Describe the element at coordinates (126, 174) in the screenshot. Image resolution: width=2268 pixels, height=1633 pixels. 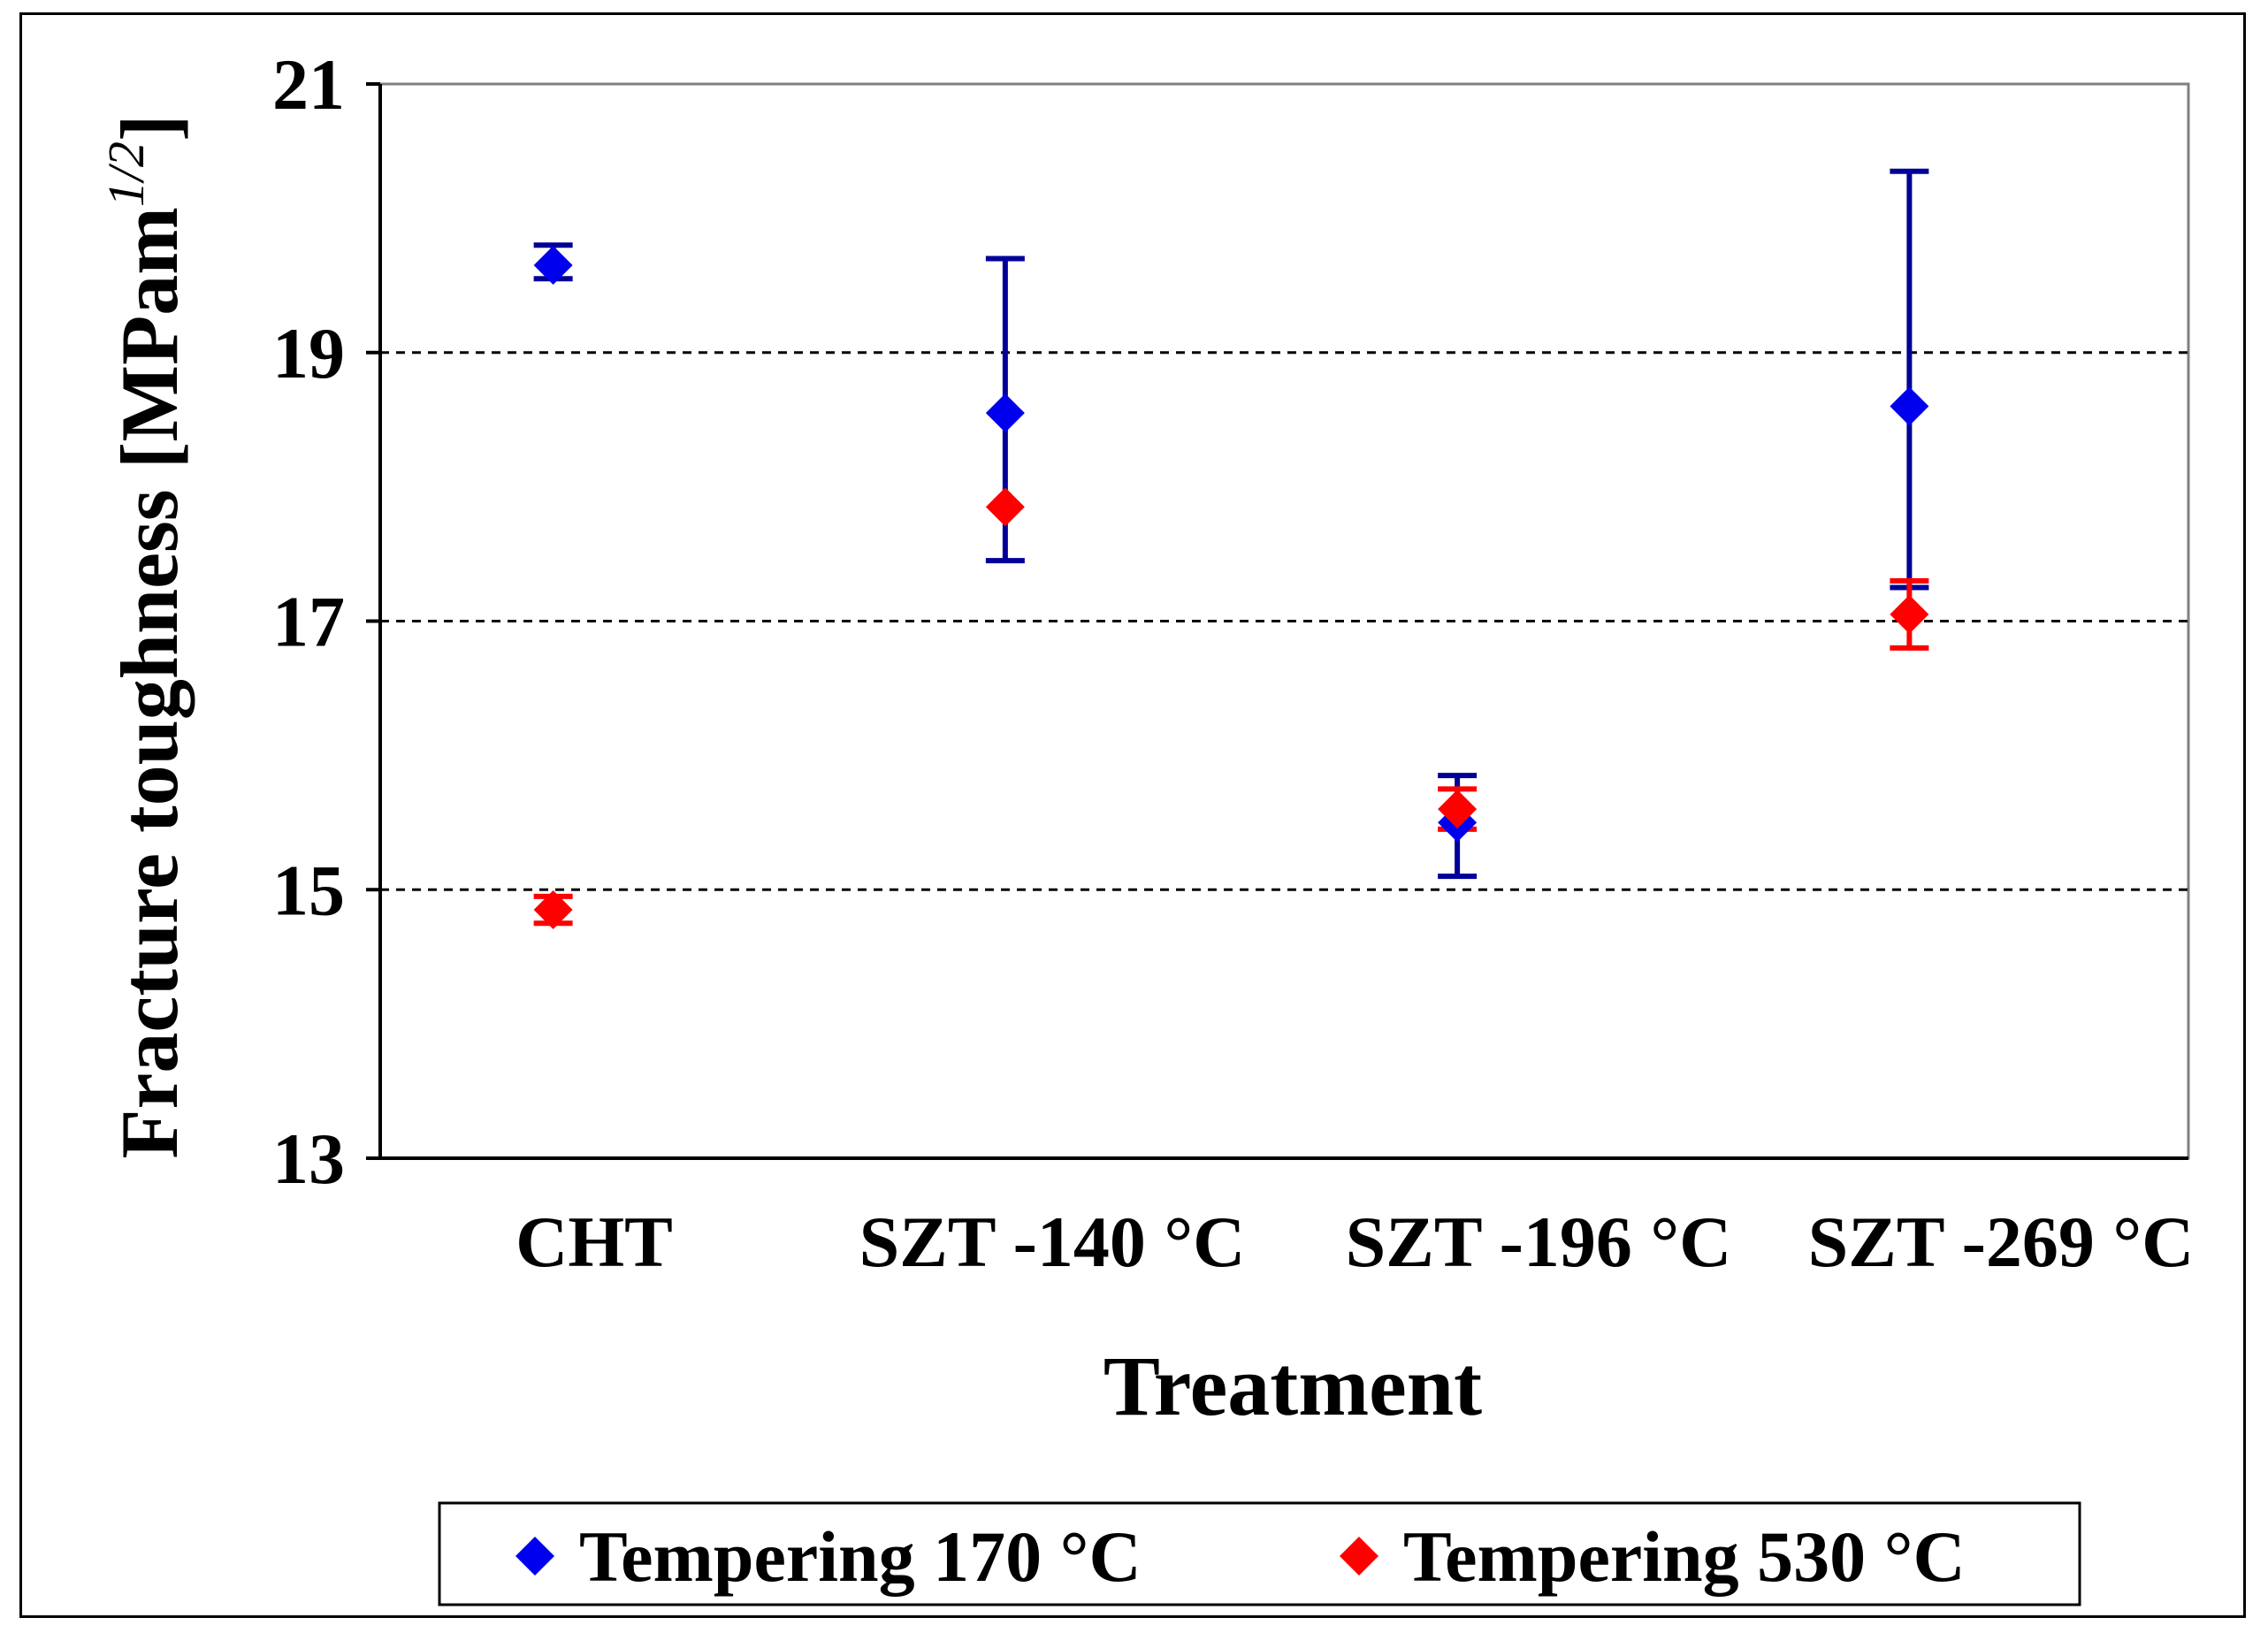
I see `y-axis-title-superscript: 1/2` at that location.